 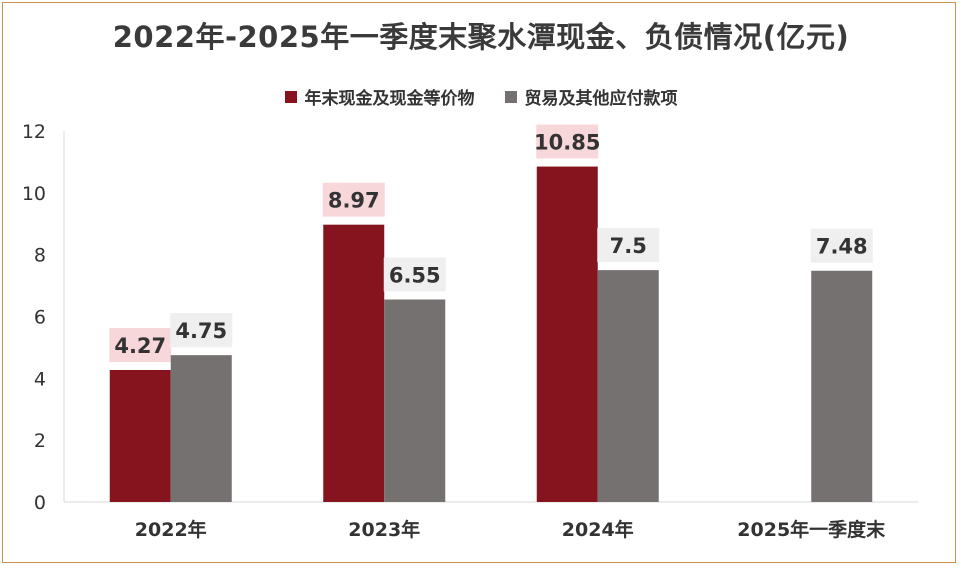 What do you see at coordinates (40, 441) in the screenshot?
I see `y-tick-label: 2` at bounding box center [40, 441].